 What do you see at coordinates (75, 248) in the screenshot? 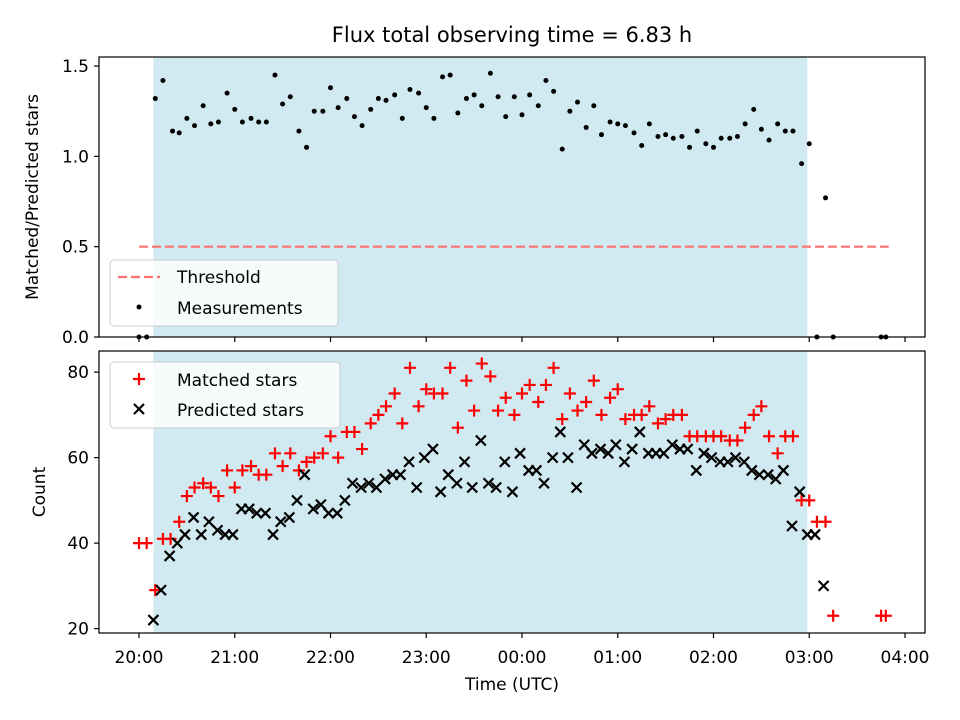
I see `top-y-tick-label: 0.5` at bounding box center [75, 248].